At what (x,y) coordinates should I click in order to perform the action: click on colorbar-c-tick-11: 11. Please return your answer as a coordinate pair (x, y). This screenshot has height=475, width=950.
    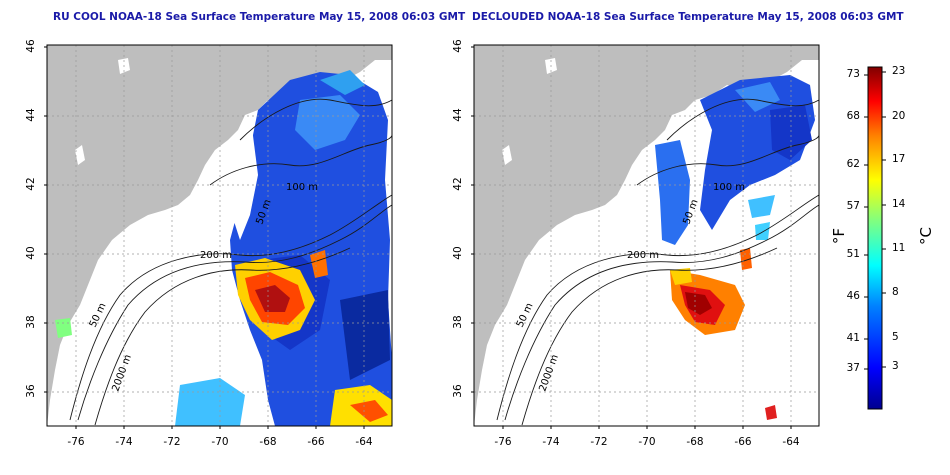
    Looking at the image, I should click on (899, 248).